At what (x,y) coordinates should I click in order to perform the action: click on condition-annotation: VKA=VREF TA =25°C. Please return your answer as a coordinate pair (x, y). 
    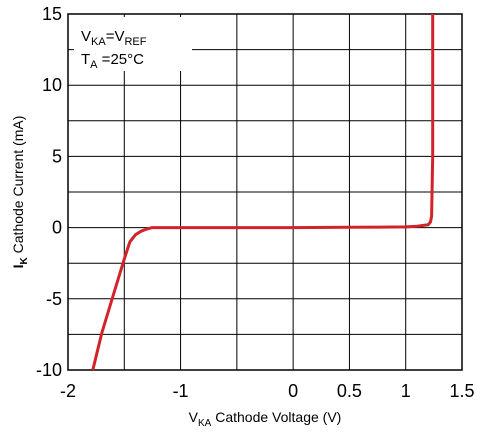
    Looking at the image, I should click on (133, 44).